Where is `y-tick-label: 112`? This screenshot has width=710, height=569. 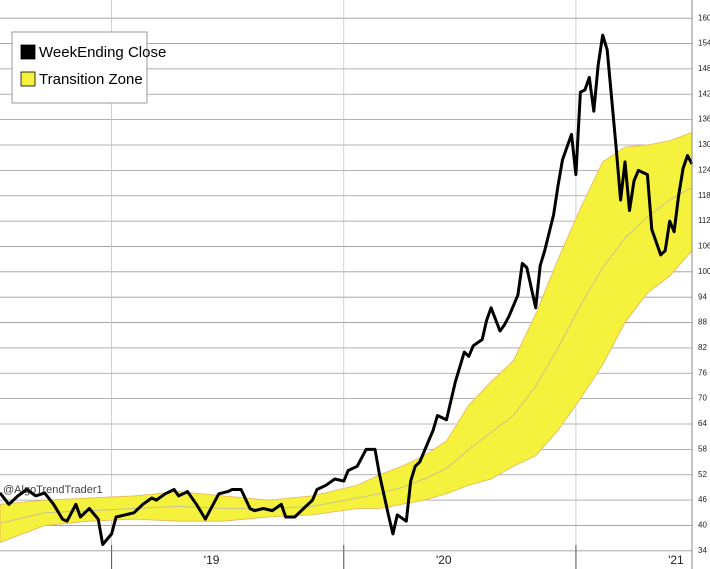 y-tick-label: 112 is located at coordinates (704, 220).